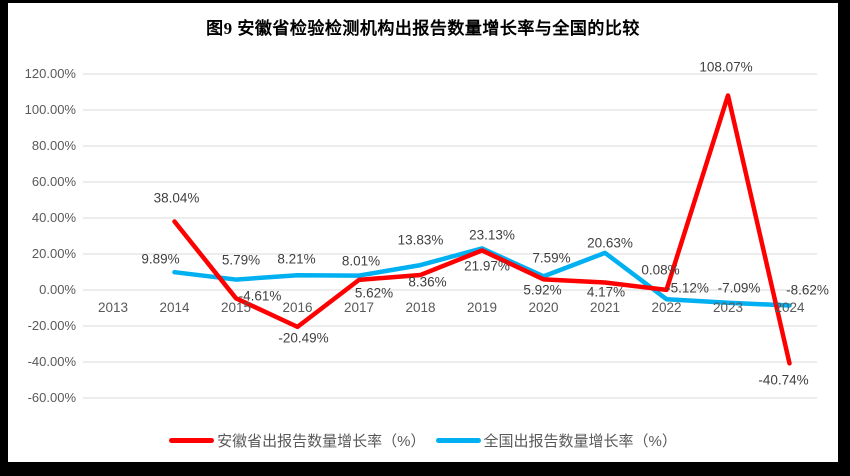 This screenshot has width=850, height=476. I want to click on x-axis-label: 2020, so click(543, 307).